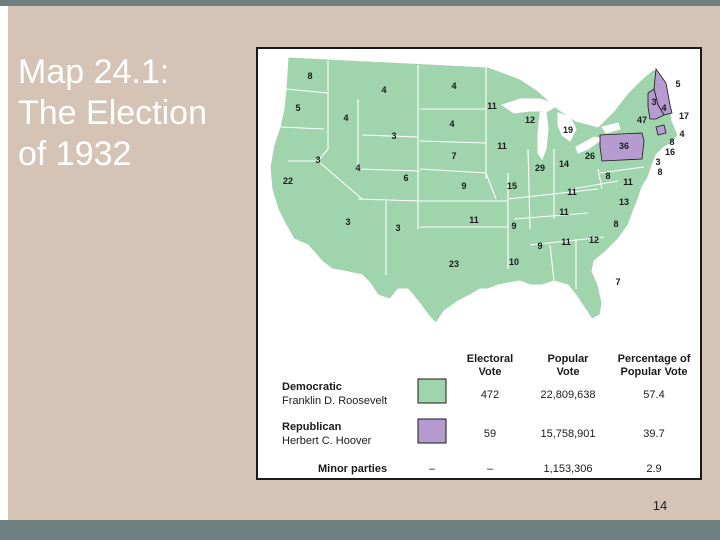  Describe the element at coordinates (661, 130) in the screenshot. I see `state-connecticut-delaware` at that location.